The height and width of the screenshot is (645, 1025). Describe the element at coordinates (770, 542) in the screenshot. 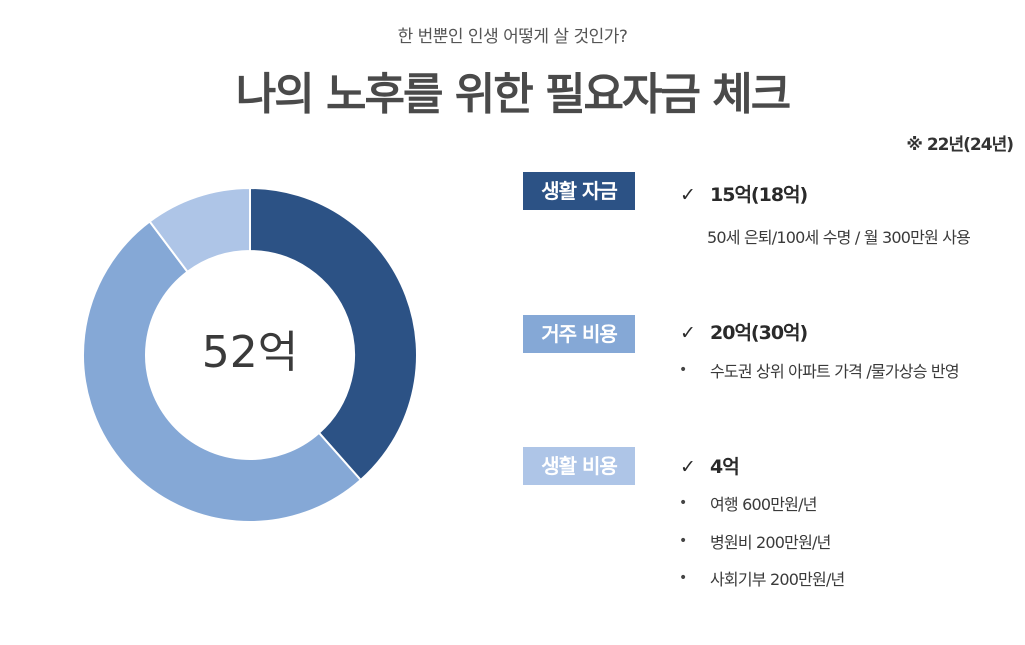

I see `detail-hospital: 병원비 200만원/년` at that location.